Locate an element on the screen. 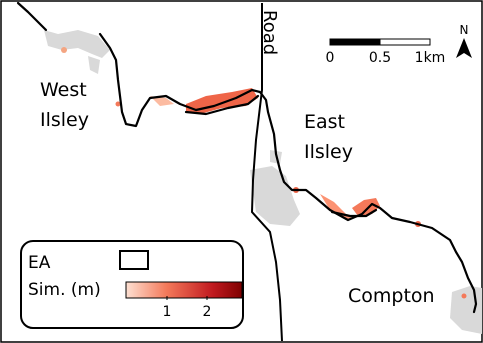  place-label-line: West is located at coordinates (63, 90).